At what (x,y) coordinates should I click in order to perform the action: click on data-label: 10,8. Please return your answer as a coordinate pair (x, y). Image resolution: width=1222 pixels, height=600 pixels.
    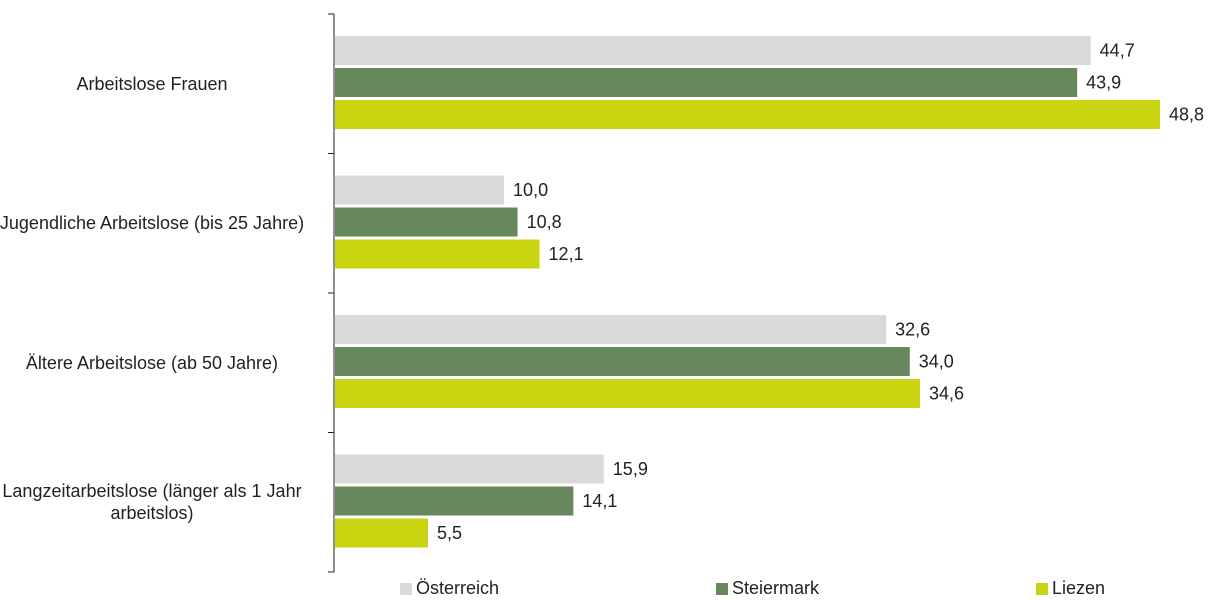
    Looking at the image, I should click on (544, 222).